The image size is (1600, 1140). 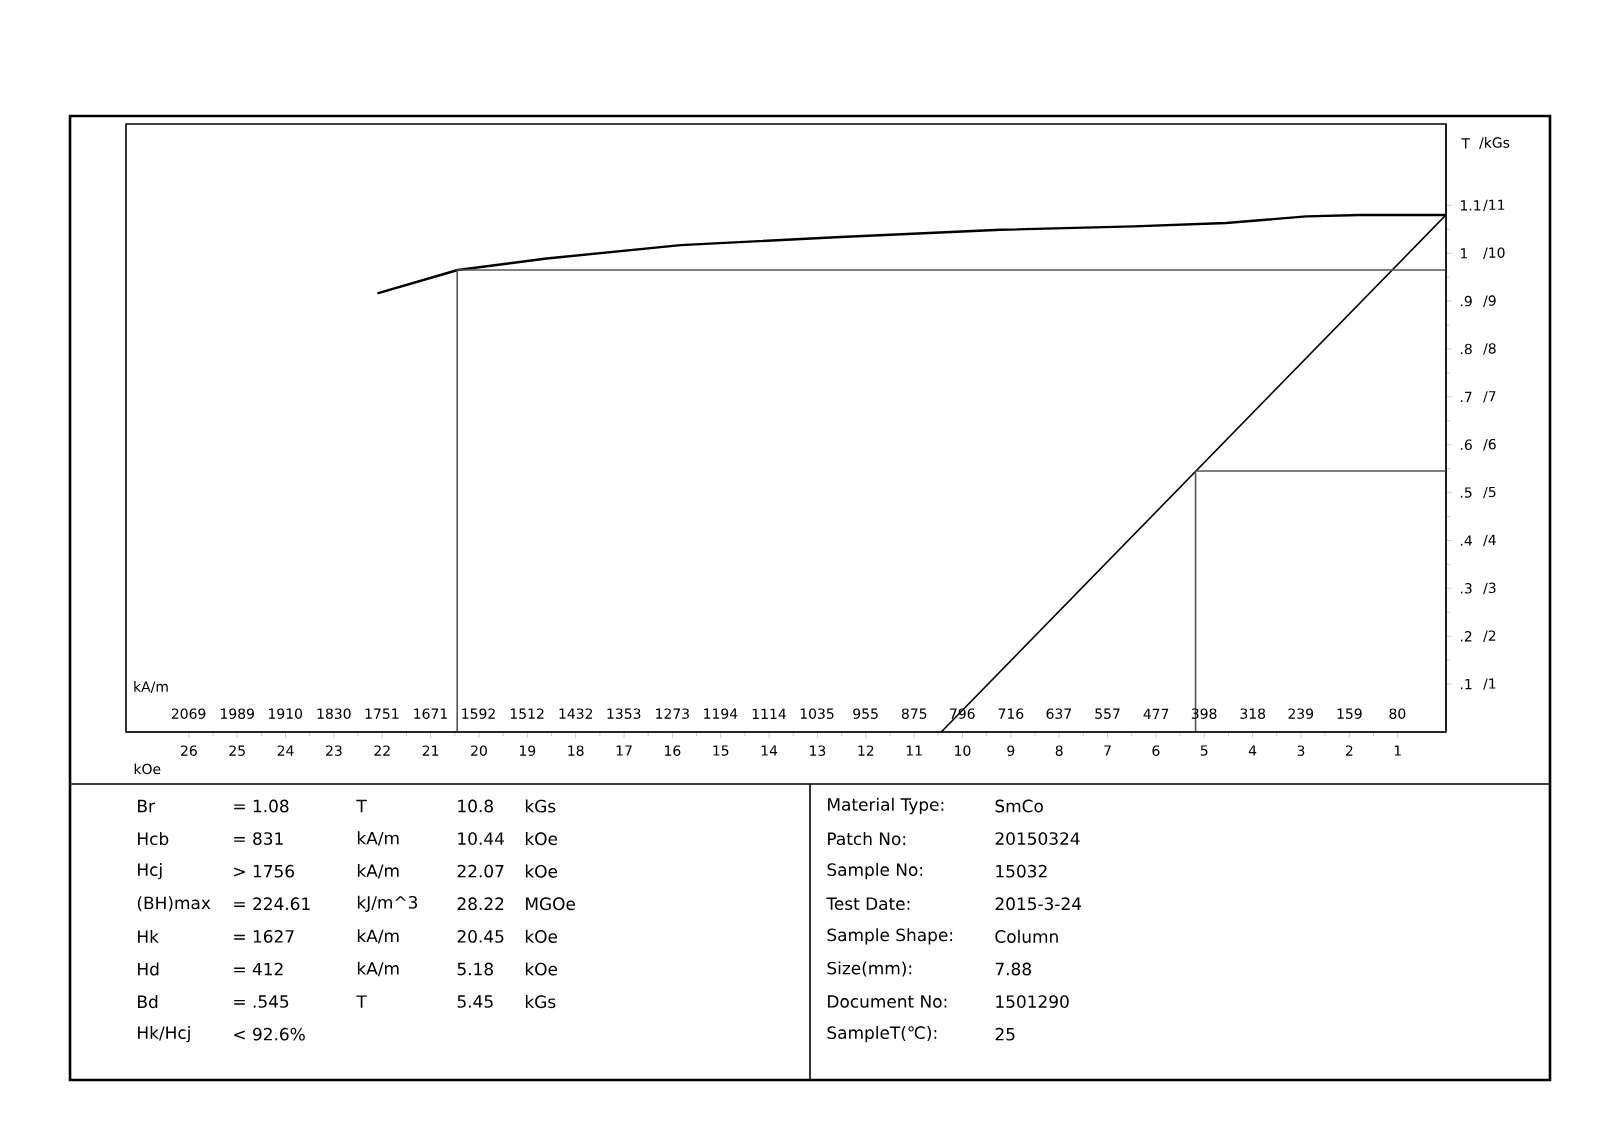 What do you see at coordinates (148, 969) in the screenshot?
I see `text: Hd` at bounding box center [148, 969].